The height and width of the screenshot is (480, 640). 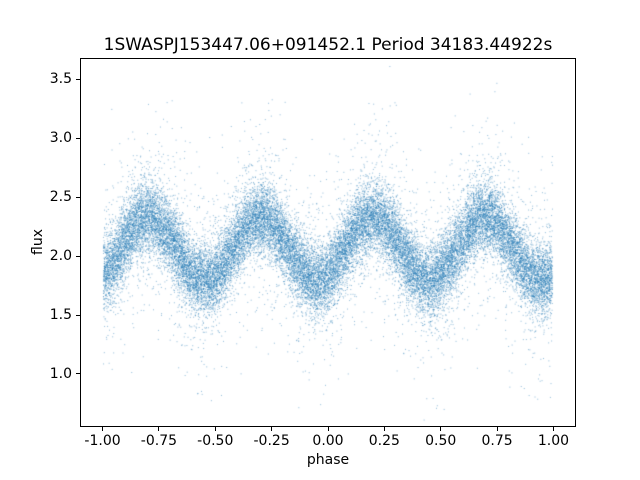 What do you see at coordinates (328, 441) in the screenshot?
I see `x-tick-label: 0.00` at bounding box center [328, 441].